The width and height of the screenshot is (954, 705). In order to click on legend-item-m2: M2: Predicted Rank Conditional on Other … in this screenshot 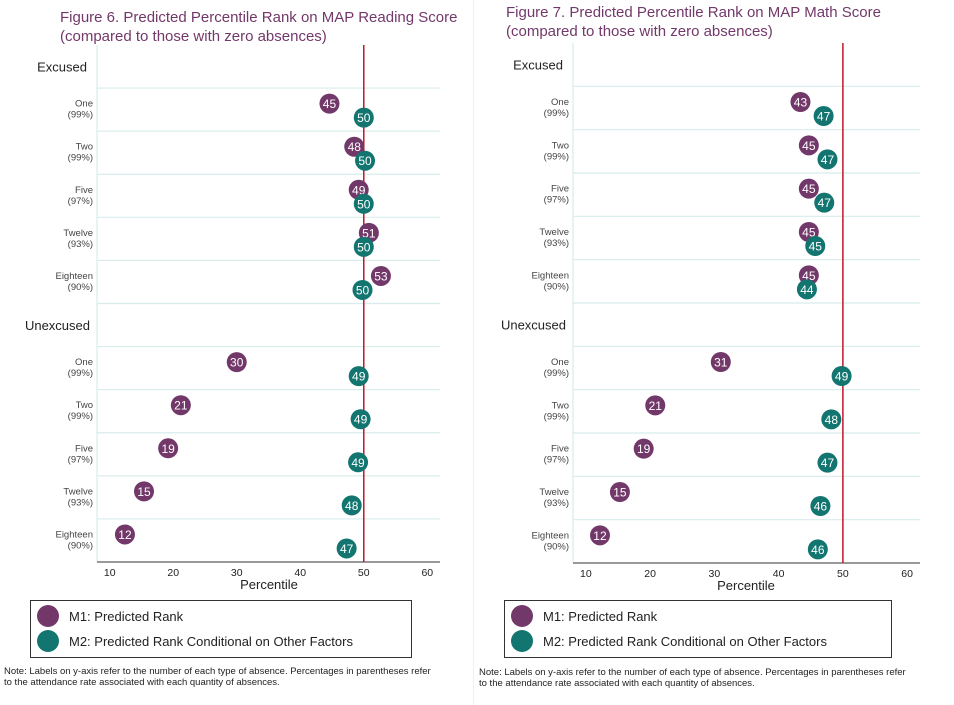, I will do `click(195, 641)`.